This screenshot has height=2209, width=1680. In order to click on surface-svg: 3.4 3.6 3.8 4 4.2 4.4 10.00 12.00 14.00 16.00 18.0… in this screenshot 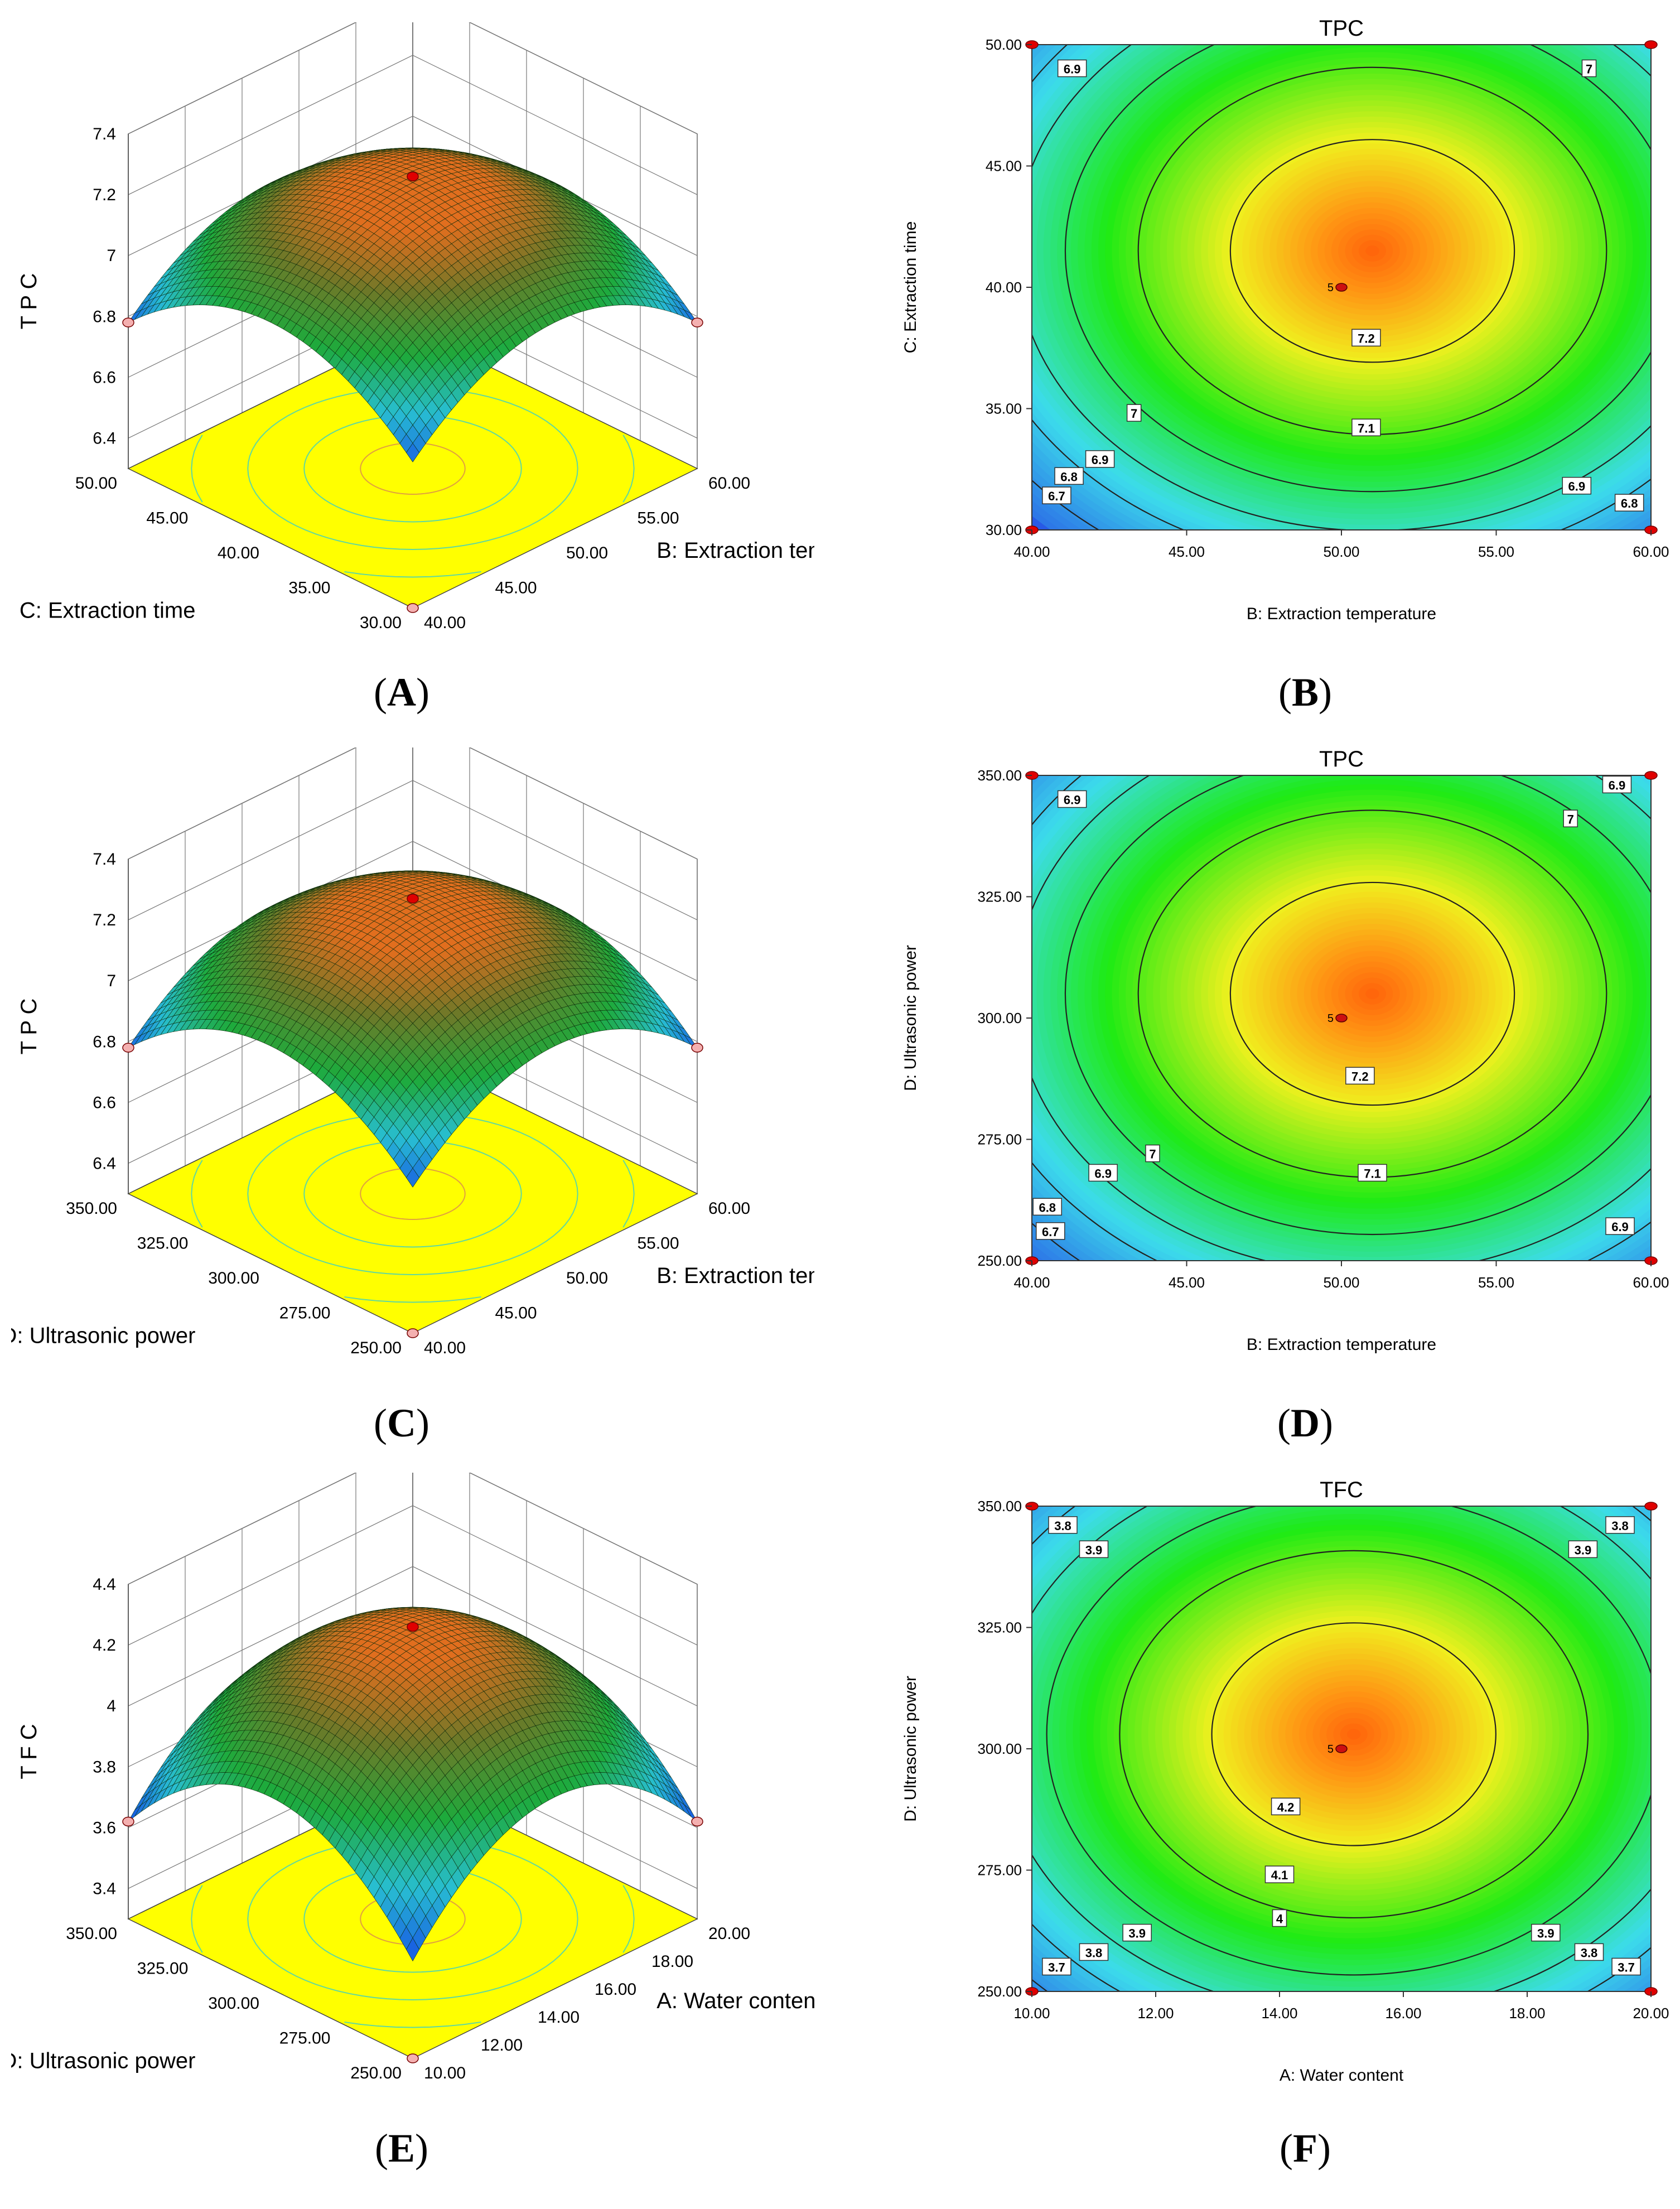, I will do `click(412, 1777)`.